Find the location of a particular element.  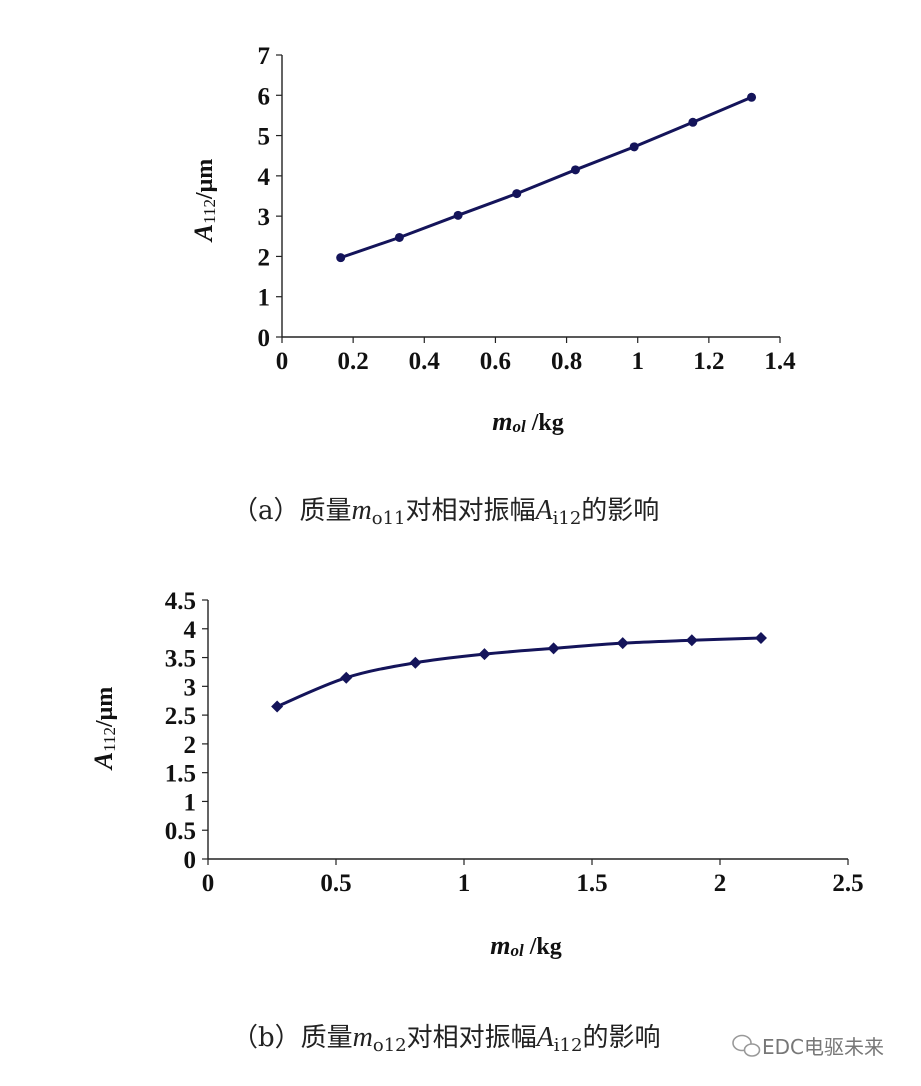

chart-a-y-axis-subscript: 112 is located at coordinates (209, 211).